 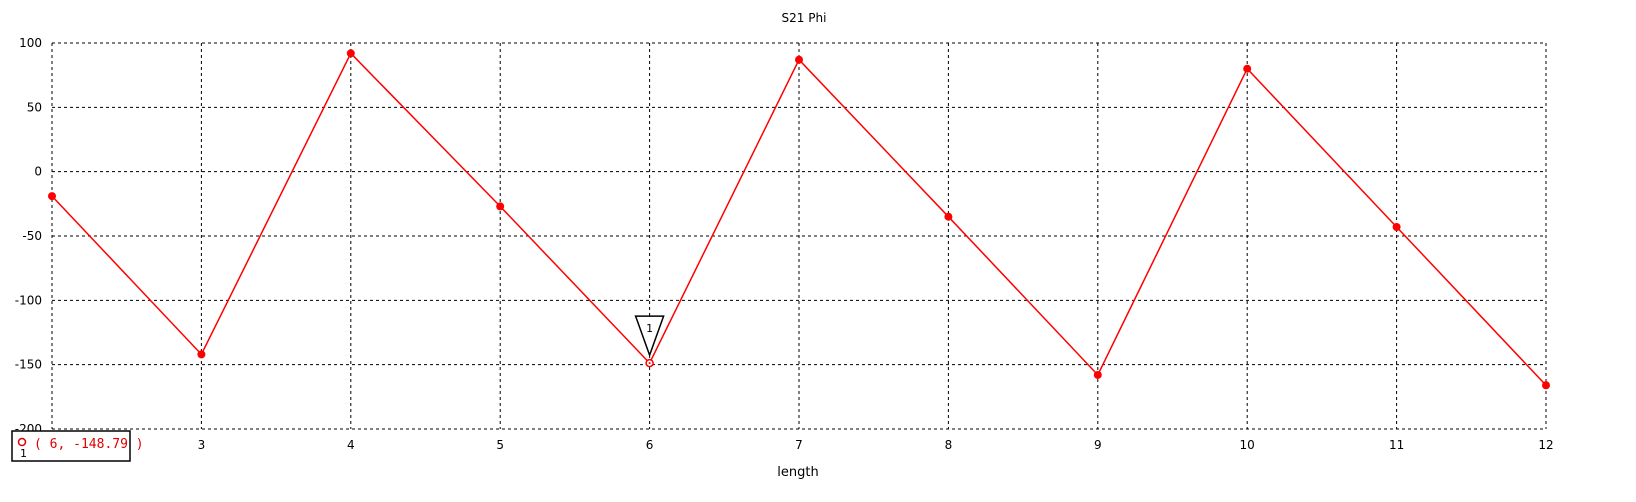 I want to click on y-tick-label: -150, so click(x=28, y=365).